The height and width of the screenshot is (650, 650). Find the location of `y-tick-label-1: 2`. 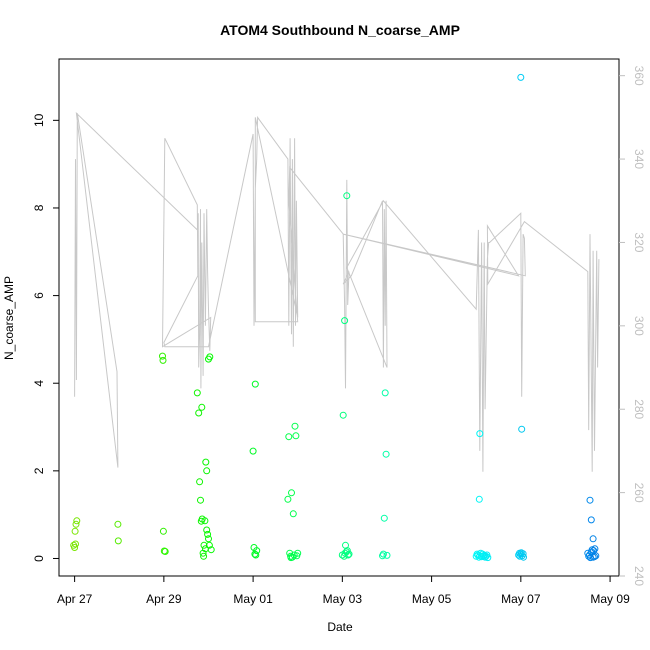

y-tick-label-1: 2 is located at coordinates (39, 470).